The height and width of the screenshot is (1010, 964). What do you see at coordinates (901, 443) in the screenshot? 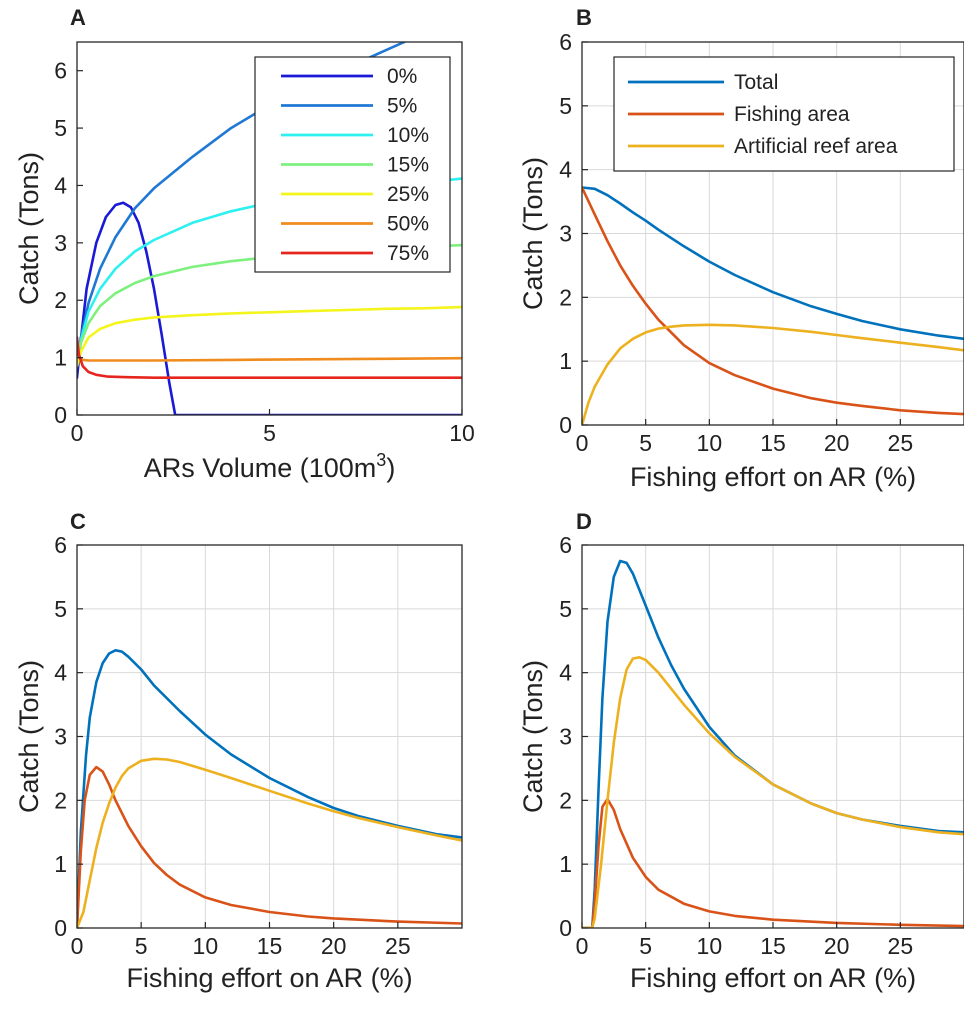
I see `panel-b-xtick-label-5: 25` at bounding box center [901, 443].